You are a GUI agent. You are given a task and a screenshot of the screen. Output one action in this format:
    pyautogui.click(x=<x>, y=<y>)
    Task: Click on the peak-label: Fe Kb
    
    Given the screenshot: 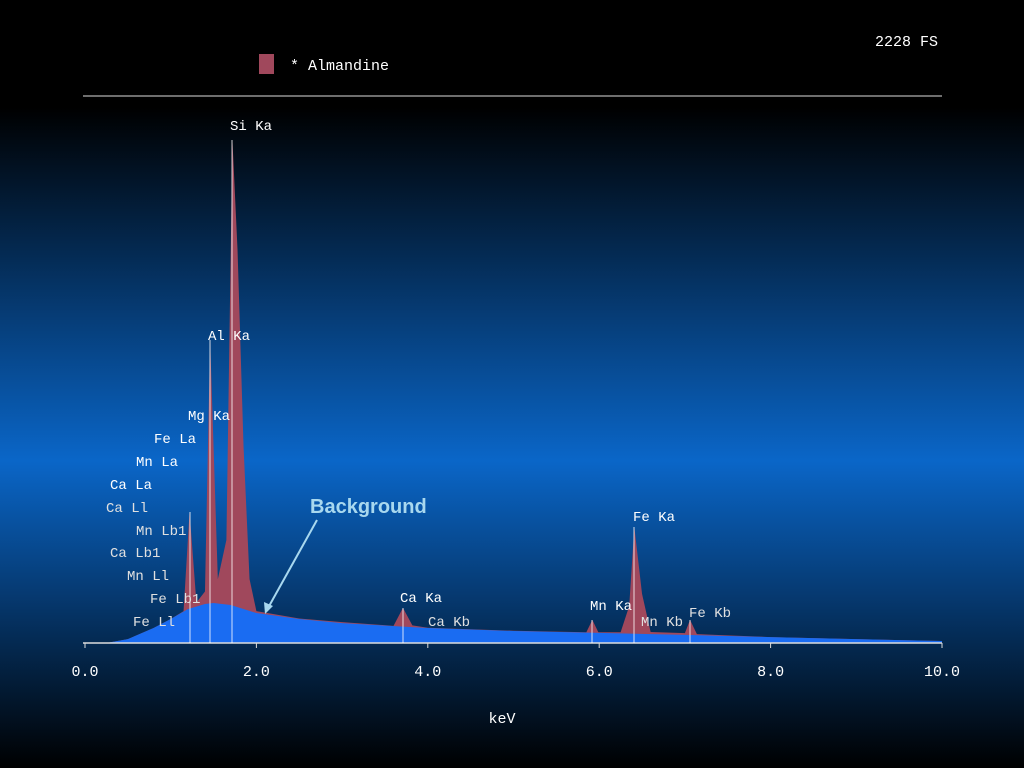 What is the action you would take?
    pyautogui.click(x=710, y=614)
    